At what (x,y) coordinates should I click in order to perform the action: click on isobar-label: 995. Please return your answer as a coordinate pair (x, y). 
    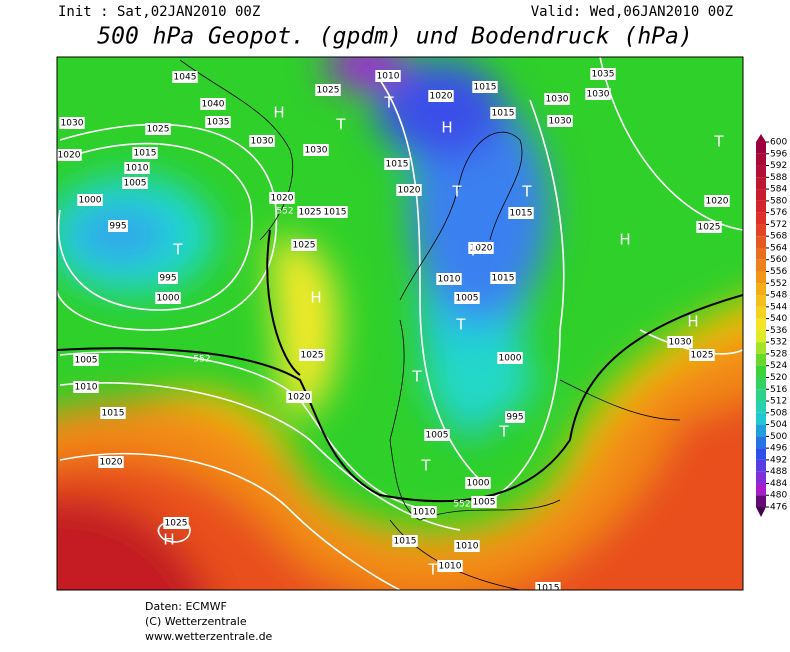
    Looking at the image, I should click on (514, 418).